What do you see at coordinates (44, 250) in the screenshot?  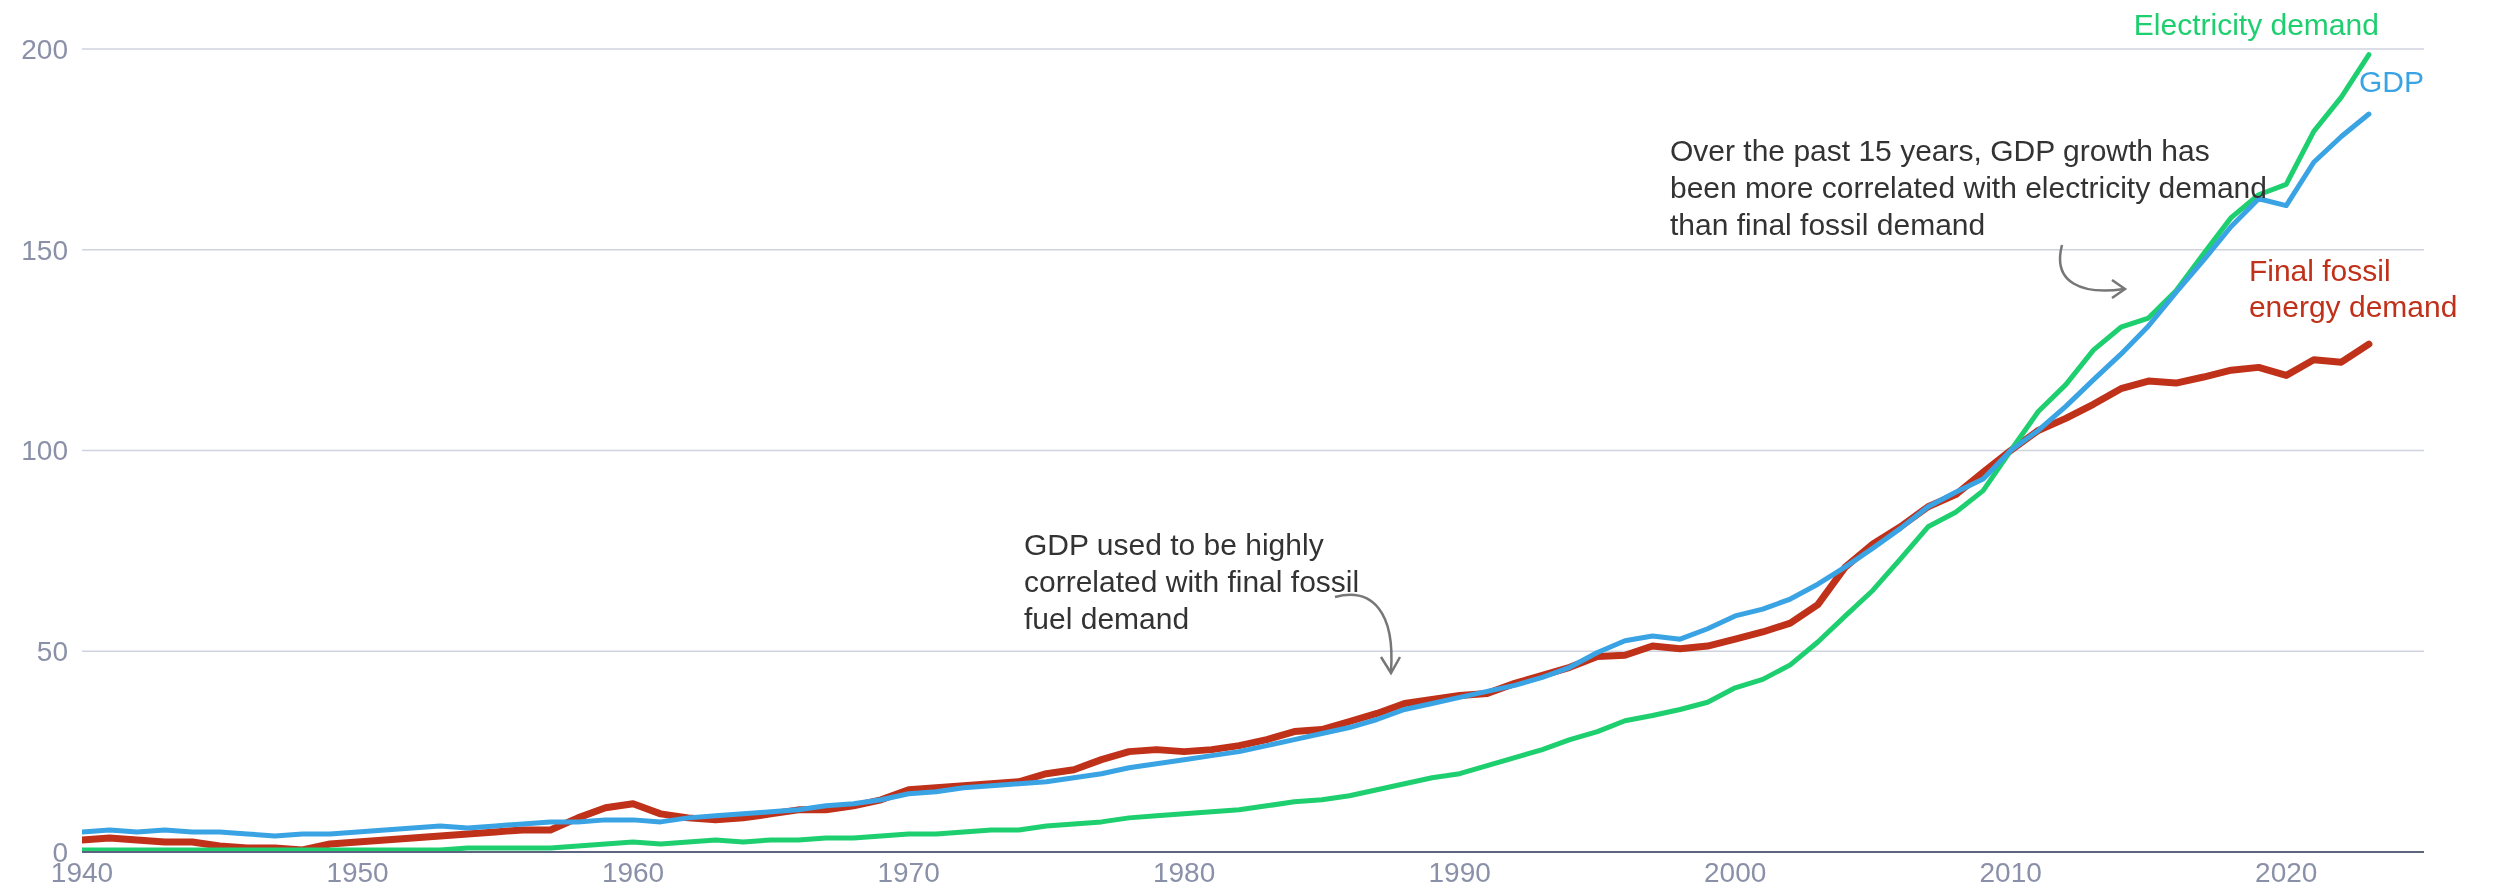 I see `y-tick-label: 150` at bounding box center [44, 250].